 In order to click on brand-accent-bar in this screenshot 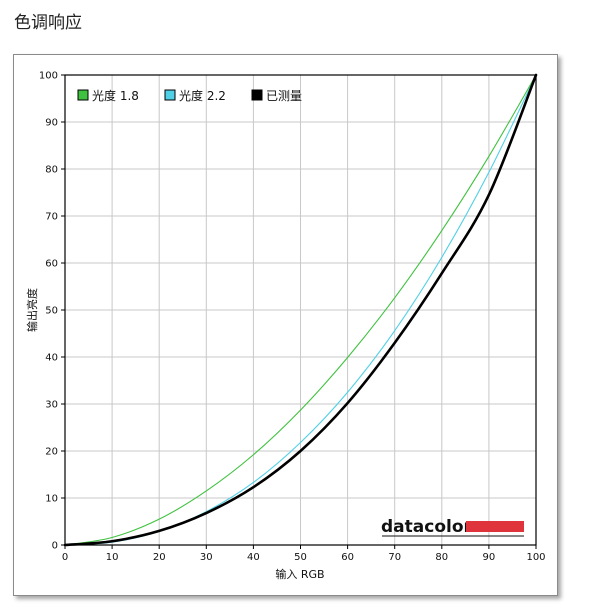, I will do `click(495, 526)`.